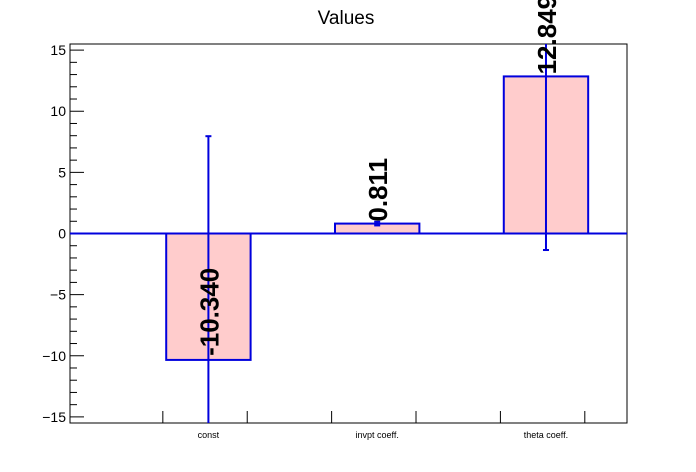 The image size is (696, 472). Describe the element at coordinates (54, 417) in the screenshot. I see `y-tick-label: −15` at that location.